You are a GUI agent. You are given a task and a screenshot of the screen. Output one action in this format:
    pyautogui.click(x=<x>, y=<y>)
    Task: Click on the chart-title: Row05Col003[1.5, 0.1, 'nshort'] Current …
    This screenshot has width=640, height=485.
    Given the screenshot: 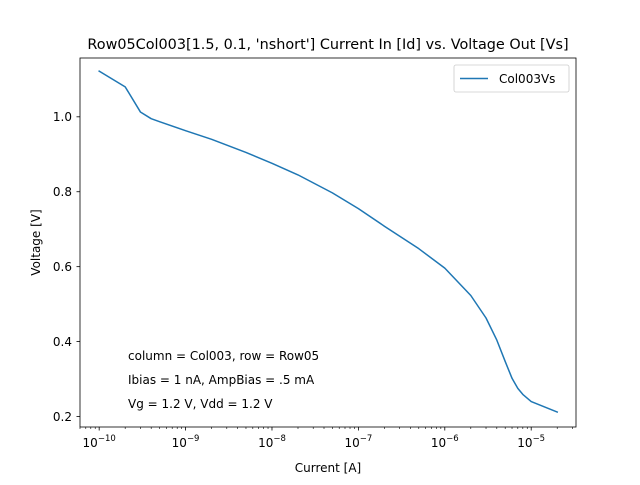 What is the action you would take?
    pyautogui.click(x=327, y=45)
    